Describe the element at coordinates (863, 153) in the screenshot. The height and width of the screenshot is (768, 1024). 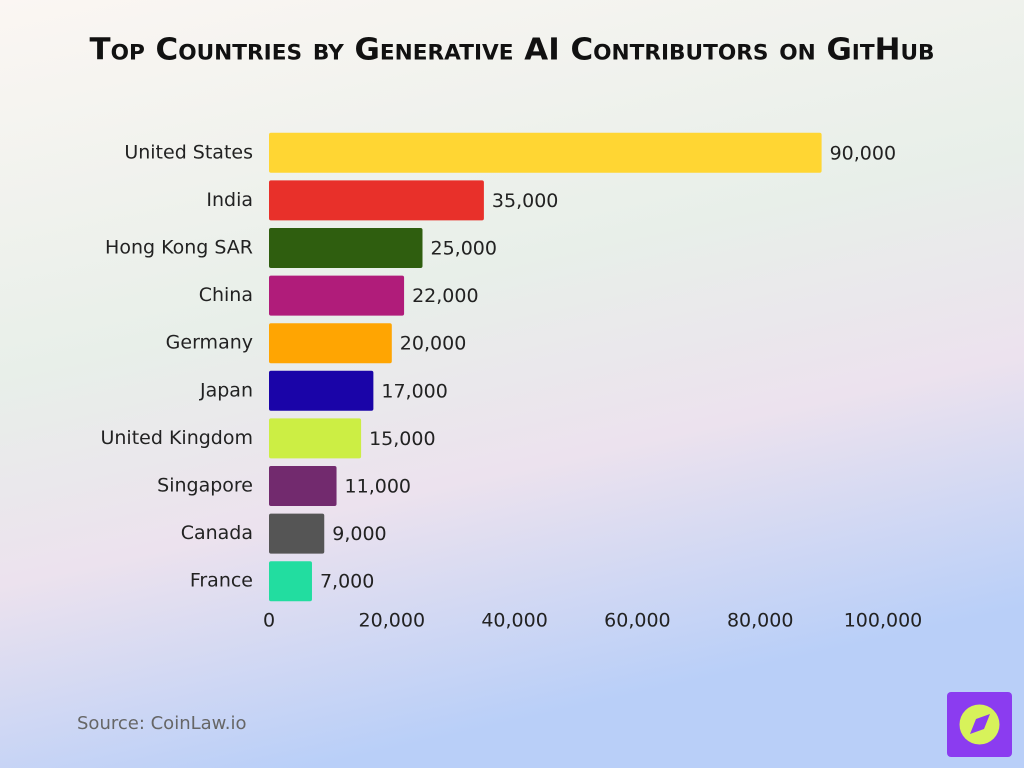
I see `value-label: 90,000` at that location.